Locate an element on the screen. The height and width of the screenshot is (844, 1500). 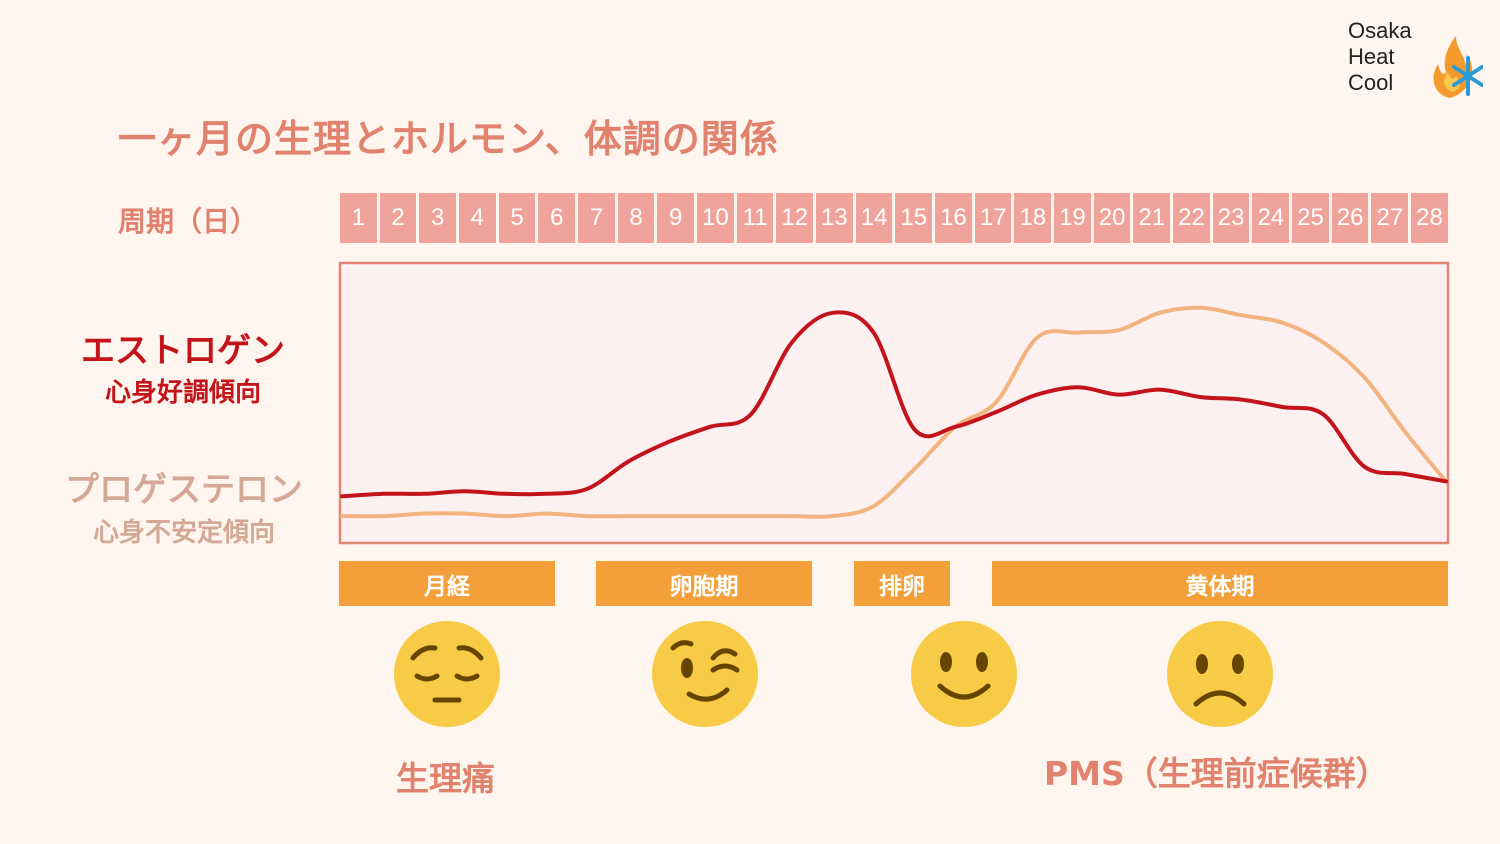
day-cell: 3 is located at coordinates (438, 218).